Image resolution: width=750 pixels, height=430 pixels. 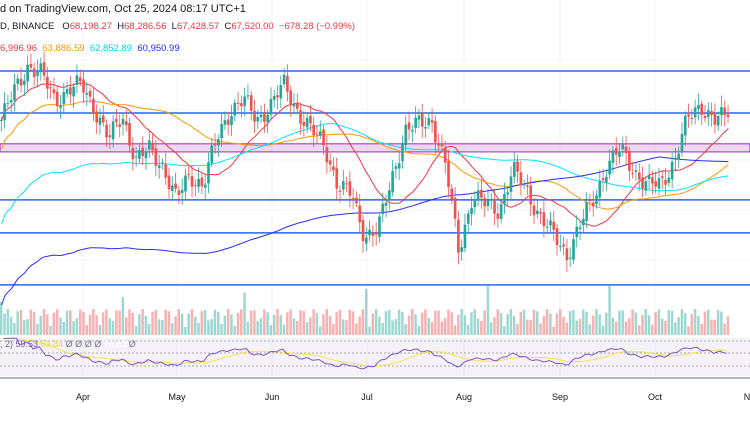 I want to click on rsi-background, so click(x=375, y=357).